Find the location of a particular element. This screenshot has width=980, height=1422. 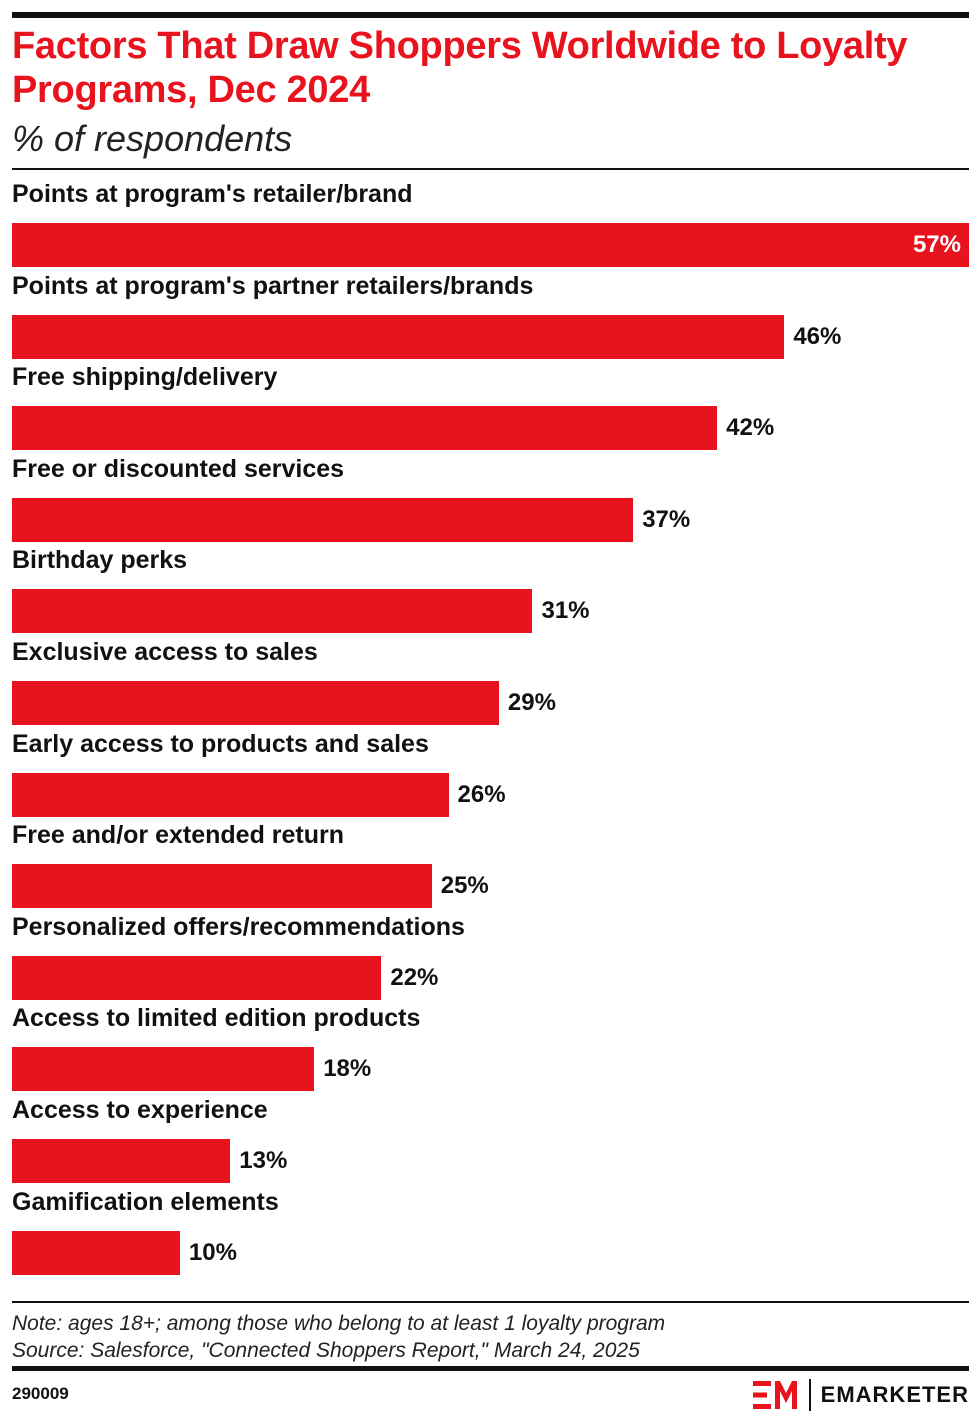

value-label: 37% is located at coordinates (666, 519).